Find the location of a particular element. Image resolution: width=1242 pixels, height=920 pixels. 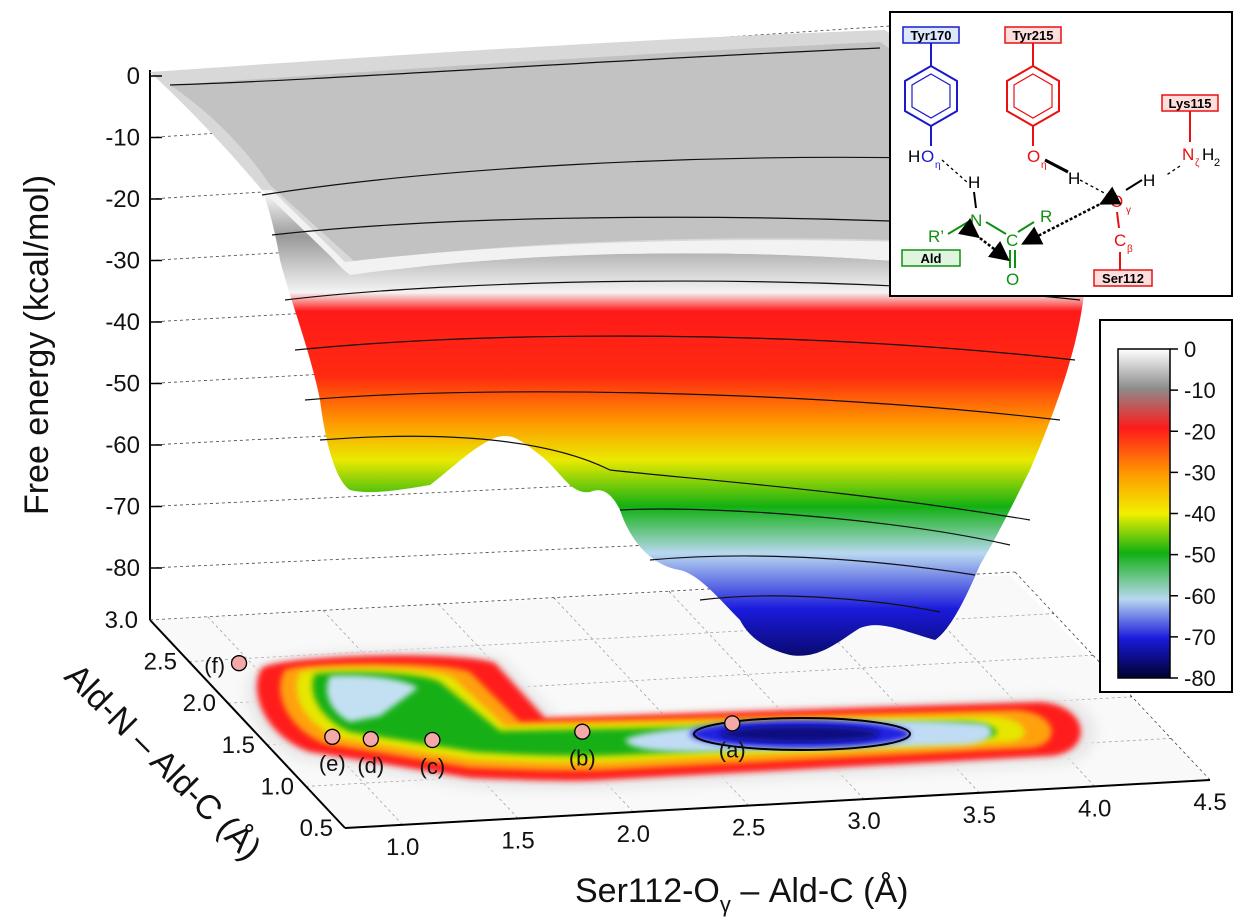

tyr170-group: Tyr170 H O η is located at coordinates (931, 98).